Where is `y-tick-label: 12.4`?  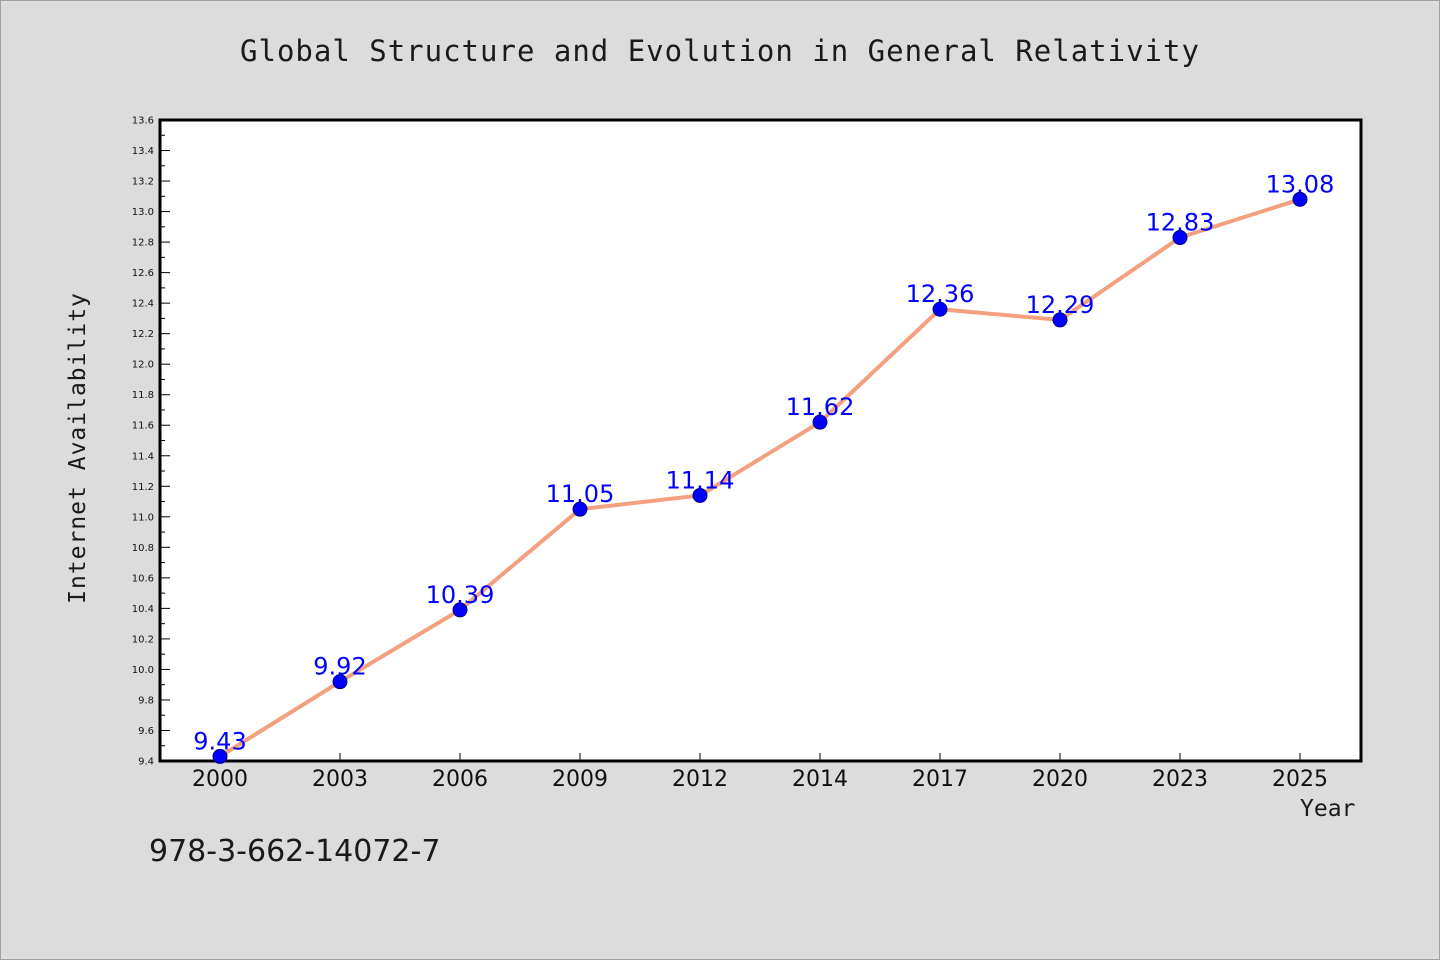 y-tick-label: 12.4 is located at coordinates (143, 304).